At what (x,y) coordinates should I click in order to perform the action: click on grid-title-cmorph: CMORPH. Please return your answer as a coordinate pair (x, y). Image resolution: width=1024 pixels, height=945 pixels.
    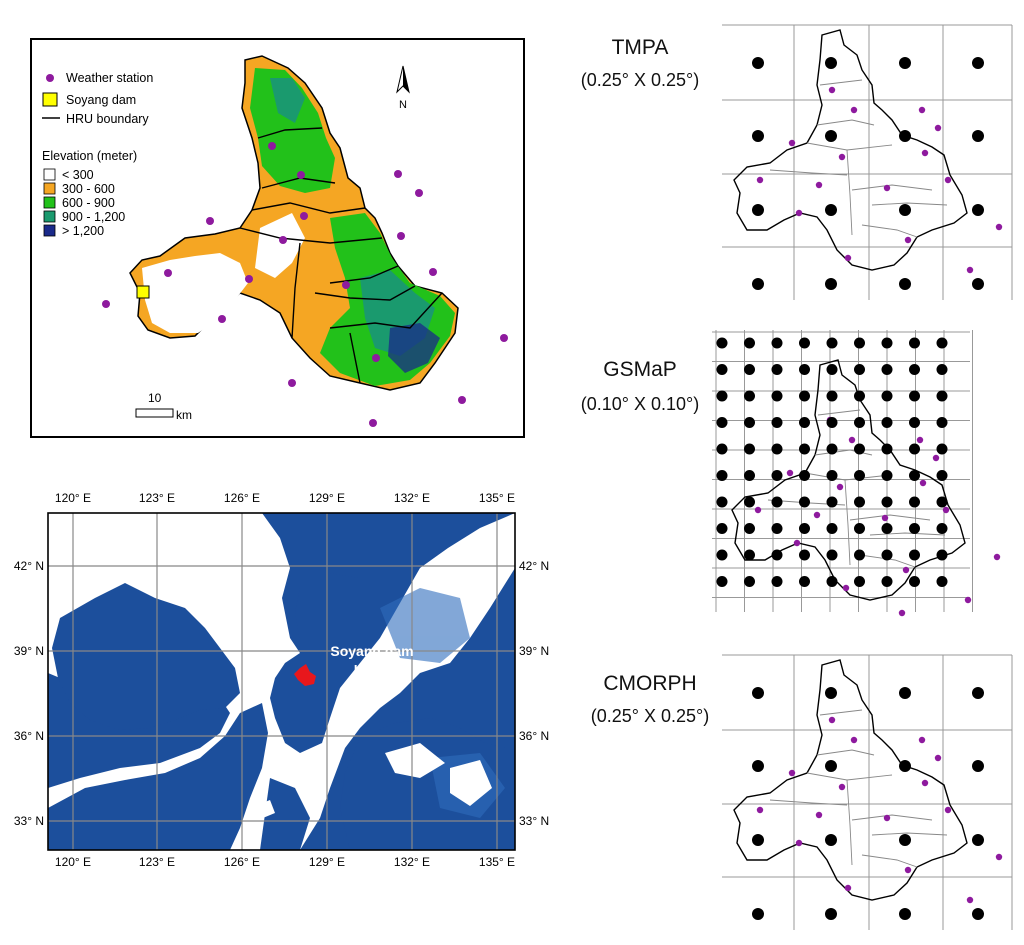
    Looking at the image, I should click on (650, 683).